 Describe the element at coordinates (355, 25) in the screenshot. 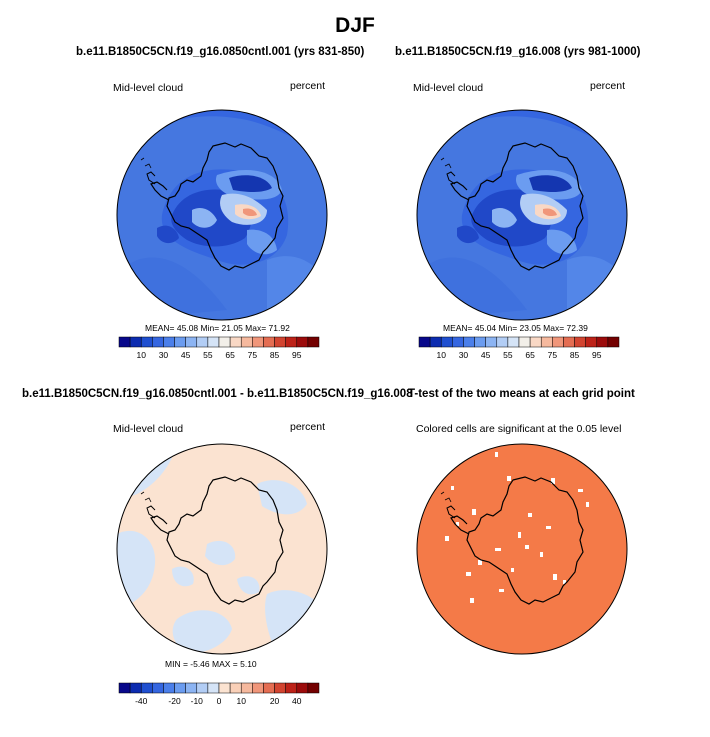

I see `figure-title: DJF` at that location.